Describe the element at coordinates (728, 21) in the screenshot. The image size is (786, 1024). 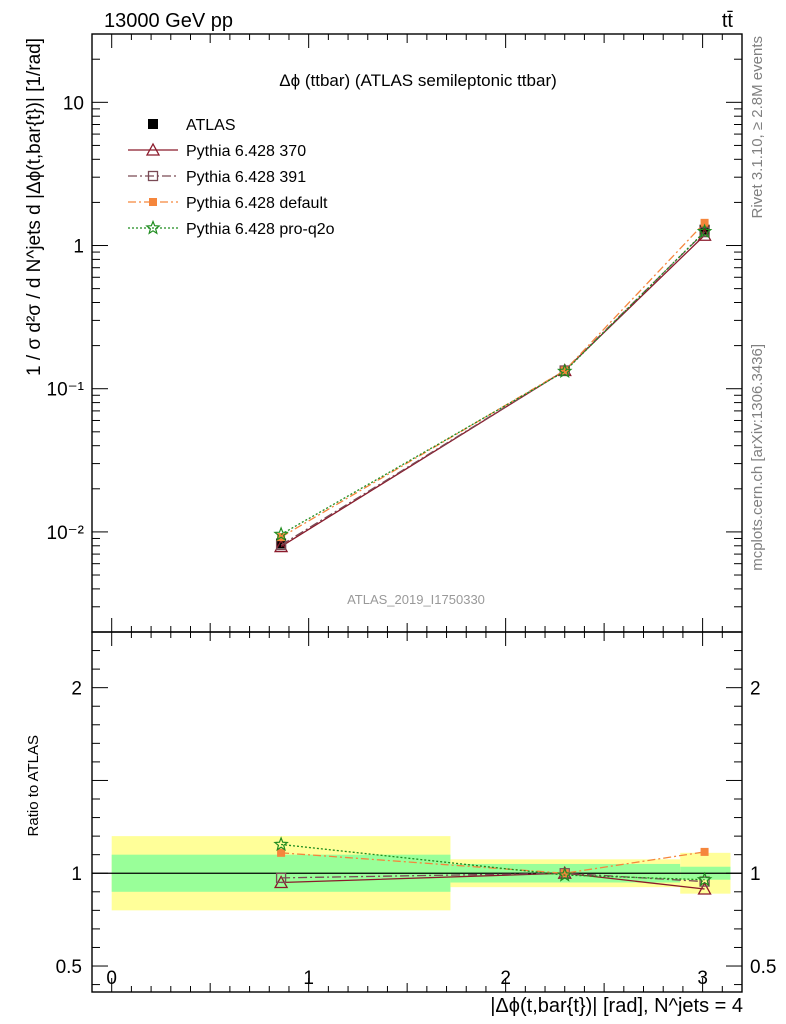
I see `process-label: tt̄` at that location.